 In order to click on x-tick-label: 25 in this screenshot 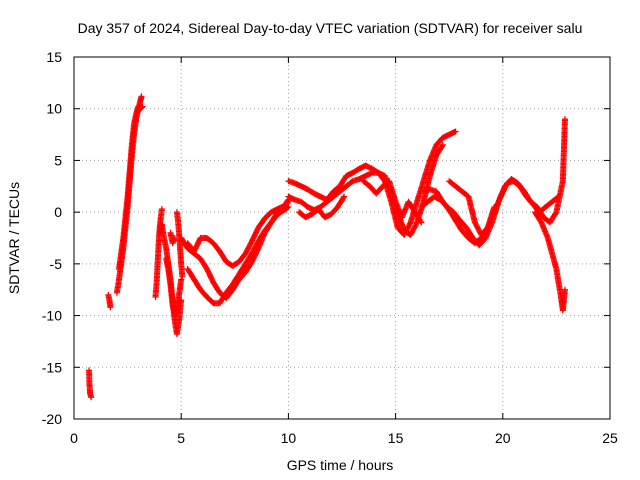, I will do `click(610, 438)`.